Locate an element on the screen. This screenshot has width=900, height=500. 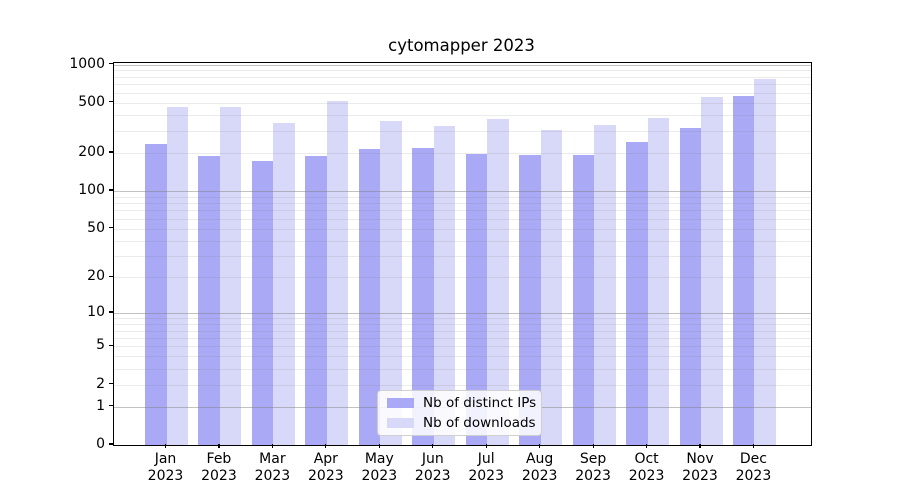
chart-title: cytomapper 2023 is located at coordinates (461, 45).